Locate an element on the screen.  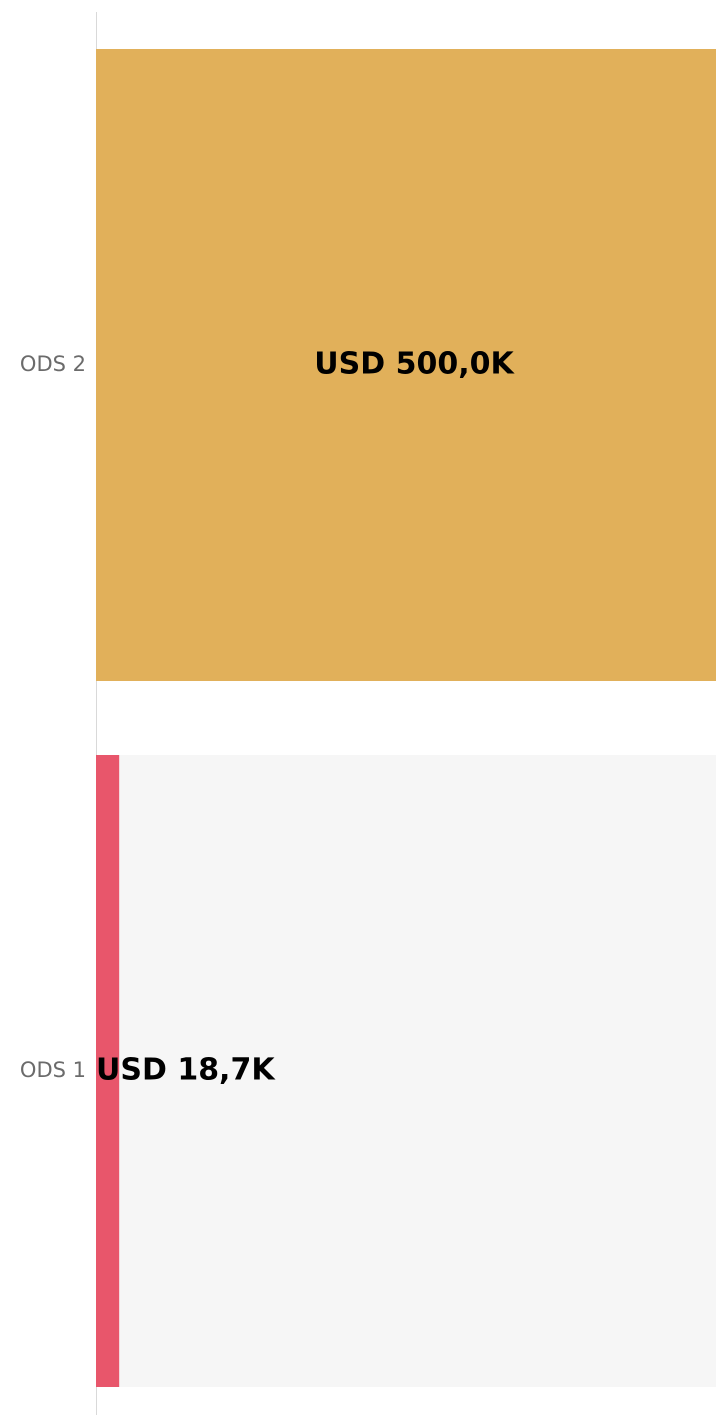
value-label: USD 18,7K is located at coordinates (186, 1070).